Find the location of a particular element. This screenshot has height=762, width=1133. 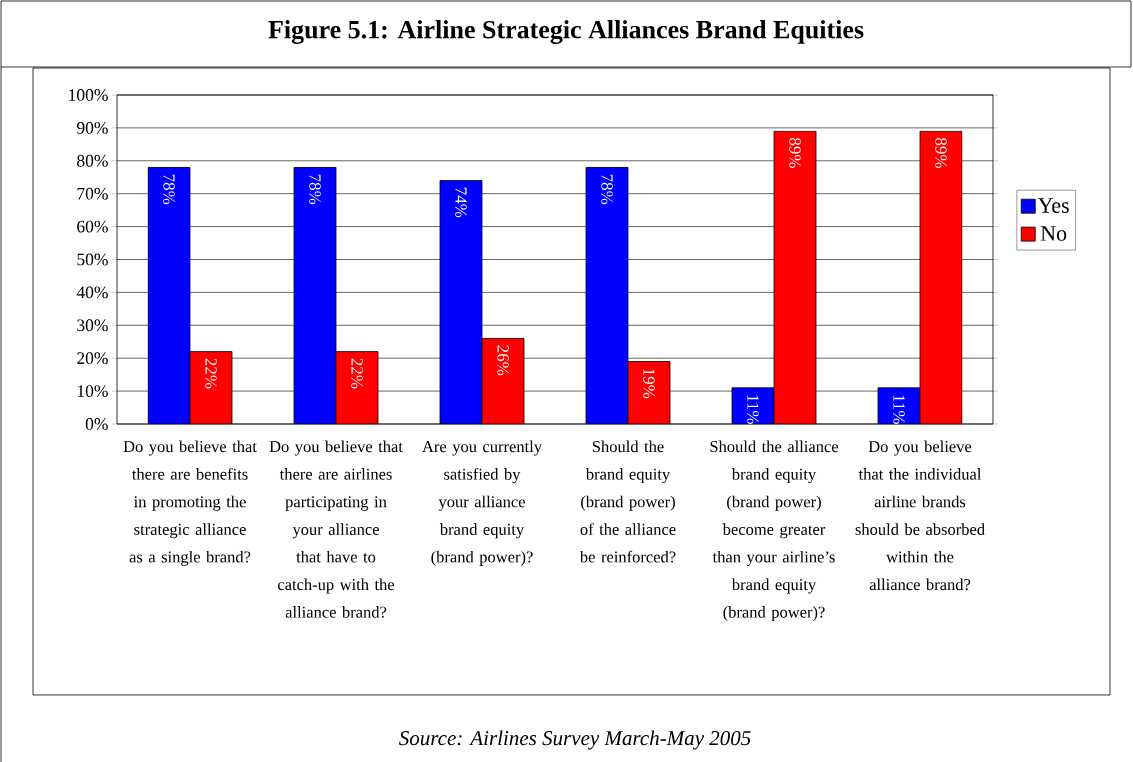

y-tick-label: 0% is located at coordinates (96, 424).